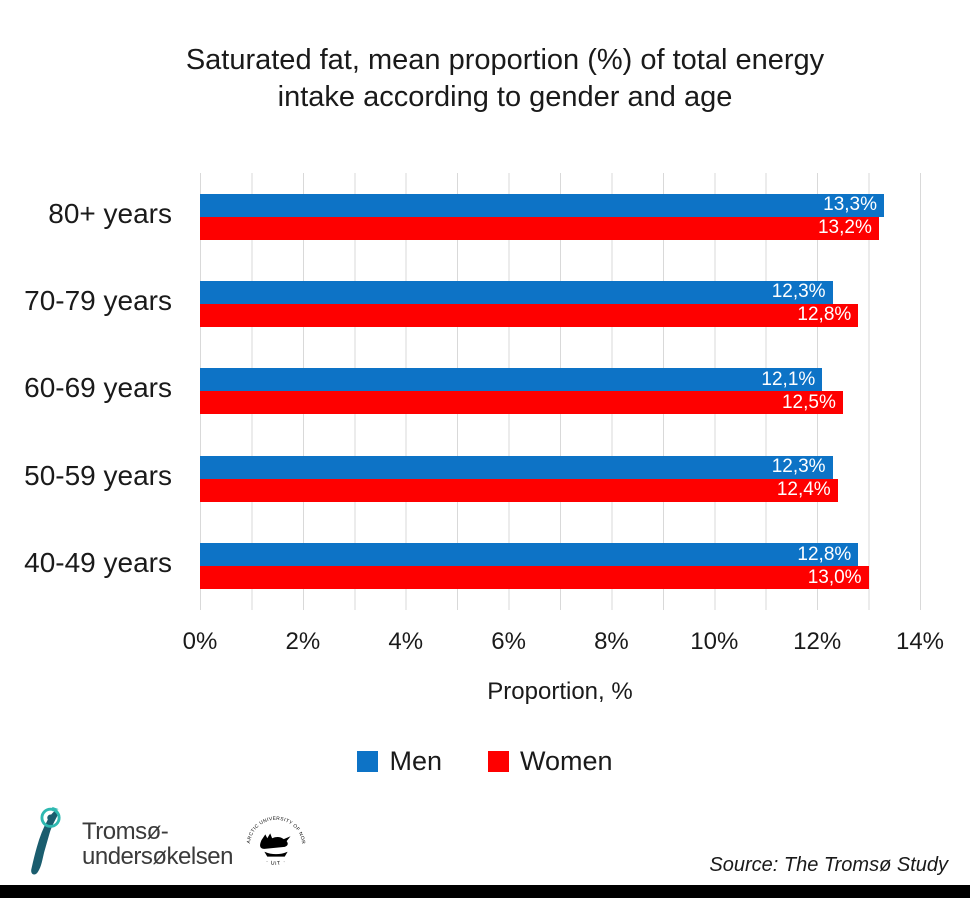  I want to click on legend-label-women: Women, so click(566, 760).